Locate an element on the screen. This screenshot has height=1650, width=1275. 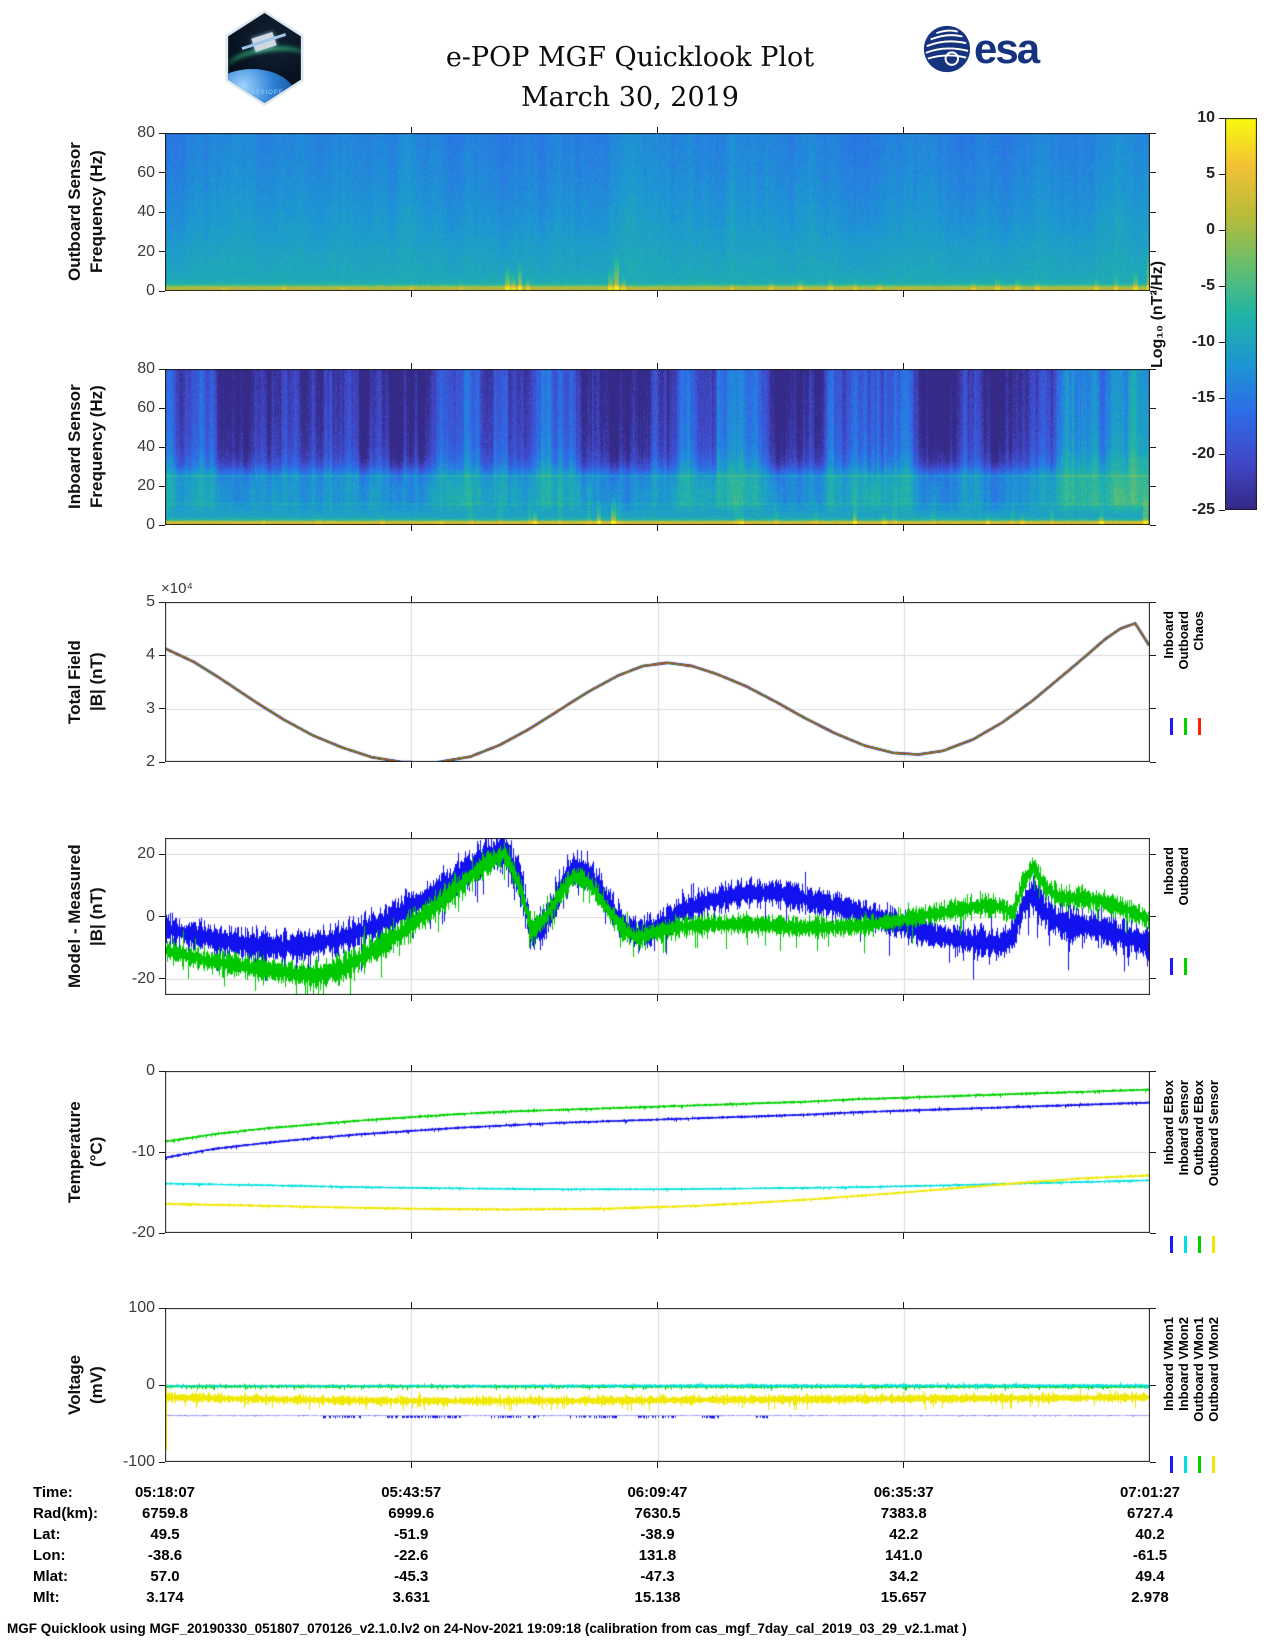
total-field-canvas is located at coordinates (657, 682).